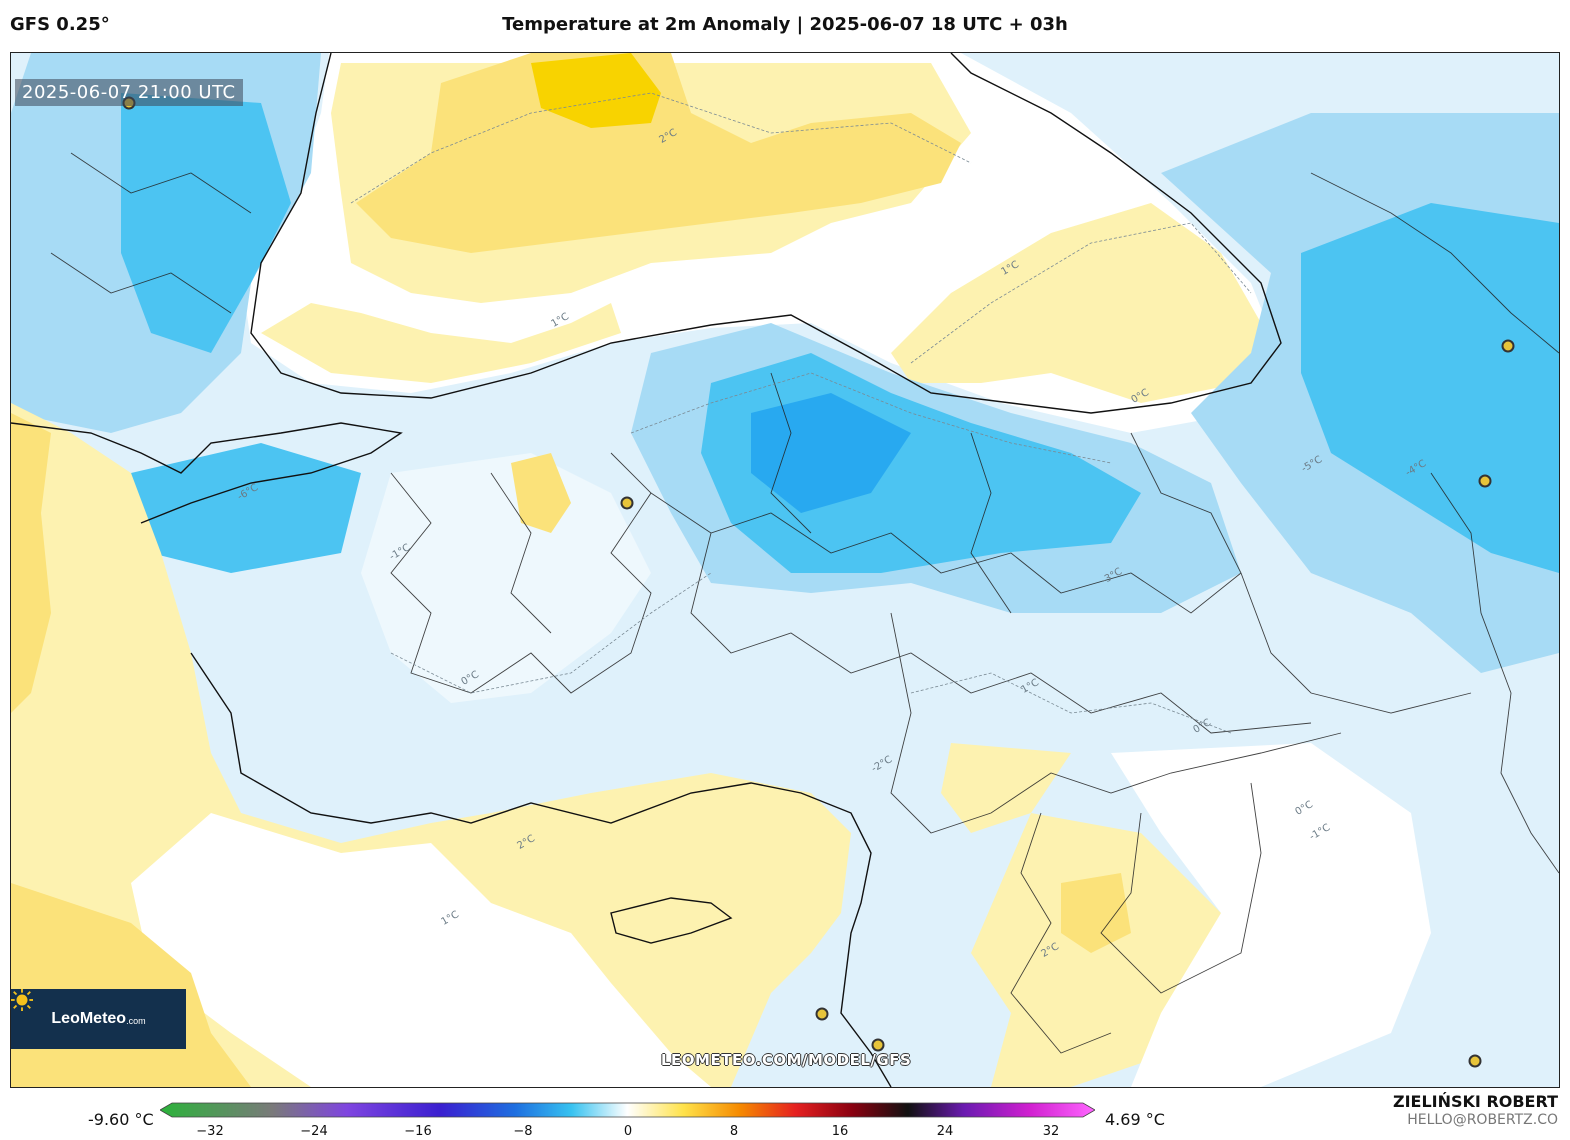 This screenshot has height=1140, width=1570. Describe the element at coordinates (1482, 1120) in the screenshot. I see `author-email: HELLO@ROBERTZ.CO` at that location.